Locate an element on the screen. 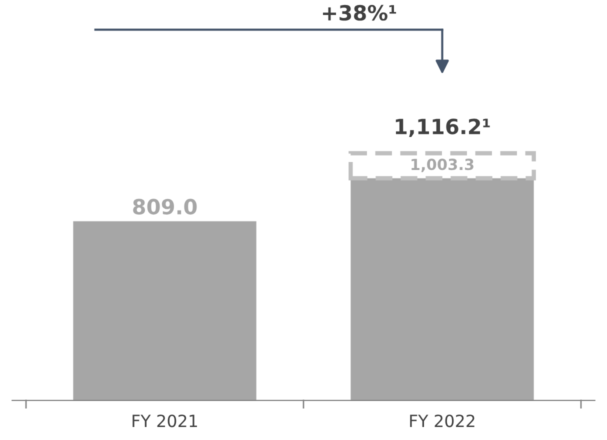 This screenshot has width=607, height=440. x-tick-label: FY 2022 is located at coordinates (442, 421).